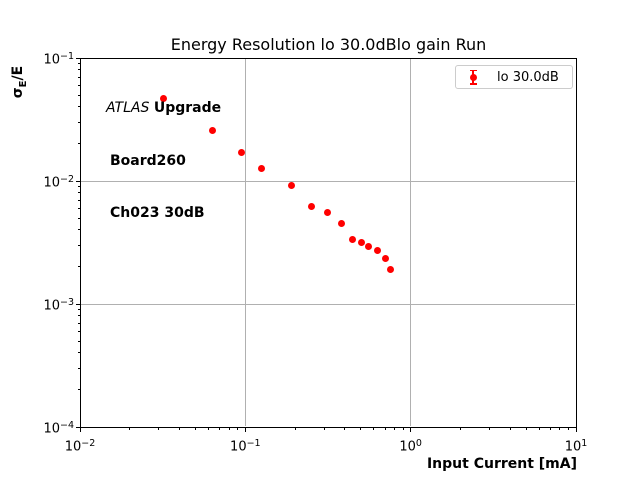 This screenshot has width=640, height=480. Describe the element at coordinates (245, 446) in the screenshot. I see `x-tick-label: 10⁻¹` at that location.